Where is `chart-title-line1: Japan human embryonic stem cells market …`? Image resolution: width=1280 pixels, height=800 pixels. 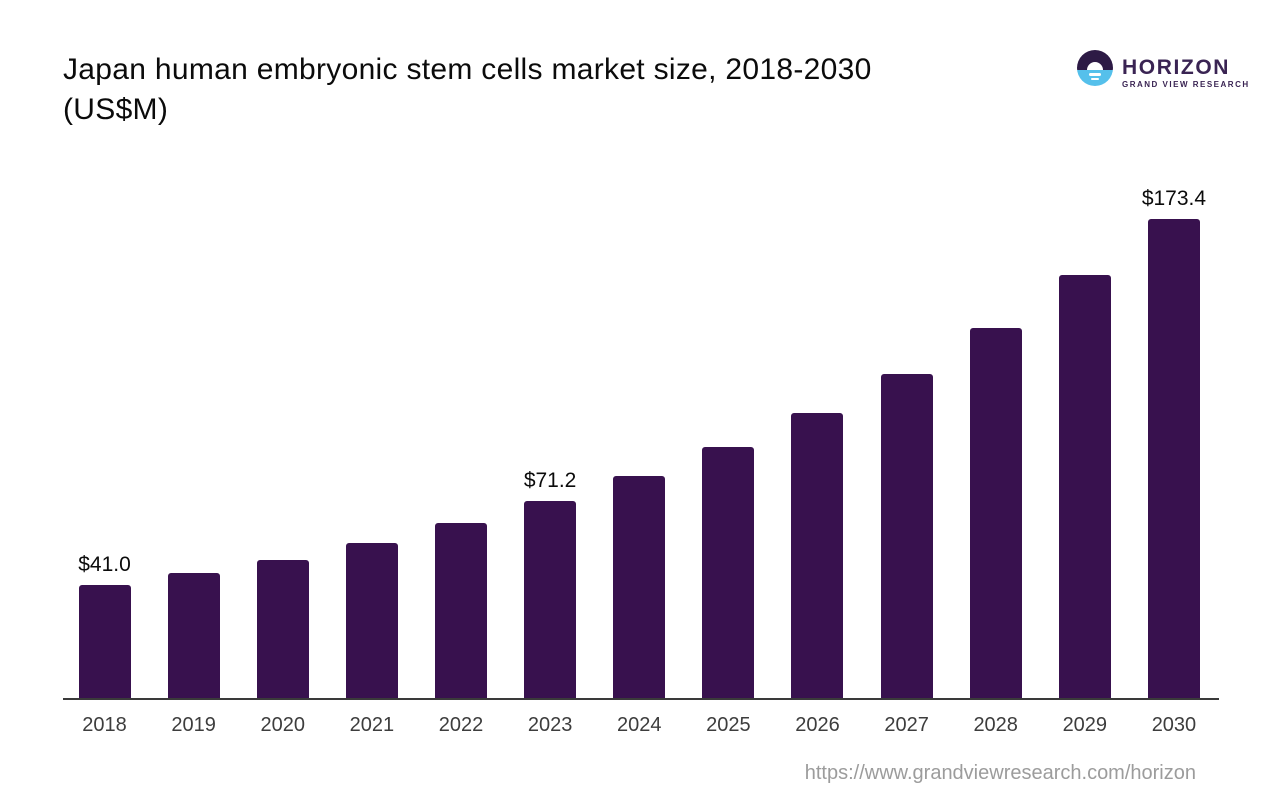
chart-title-line1: Japan human embryonic stem cells market … is located at coordinates (467, 69).